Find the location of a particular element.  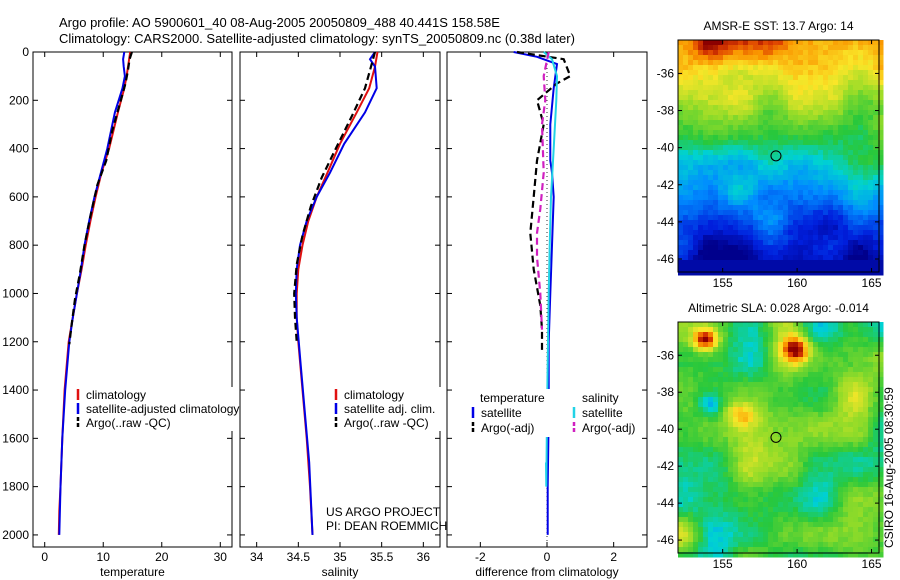

x-tick-label: 34 is located at coordinates (257, 557).